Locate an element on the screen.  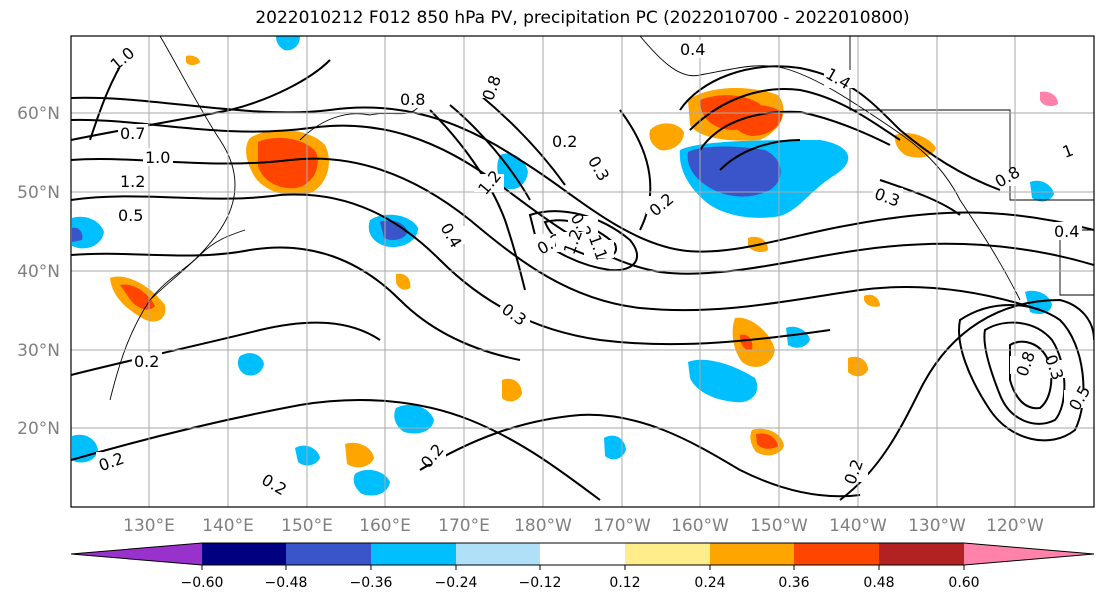
colorbar-label: 0.12 is located at coordinates (624, 583).